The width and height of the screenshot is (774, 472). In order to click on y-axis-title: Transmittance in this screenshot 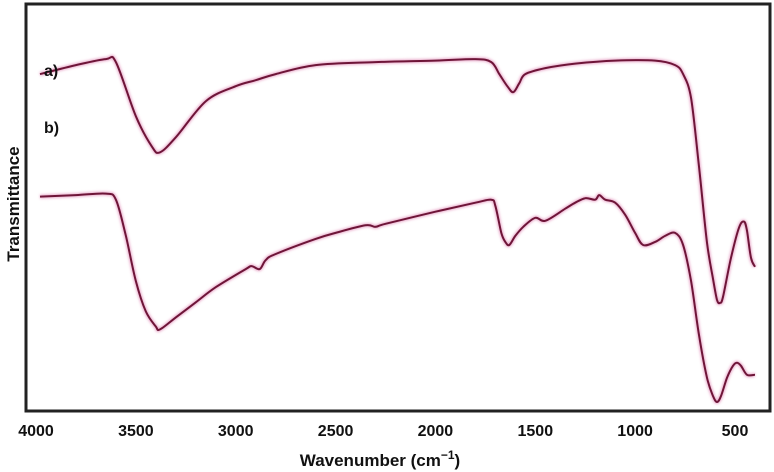, I will do `click(13, 203)`.